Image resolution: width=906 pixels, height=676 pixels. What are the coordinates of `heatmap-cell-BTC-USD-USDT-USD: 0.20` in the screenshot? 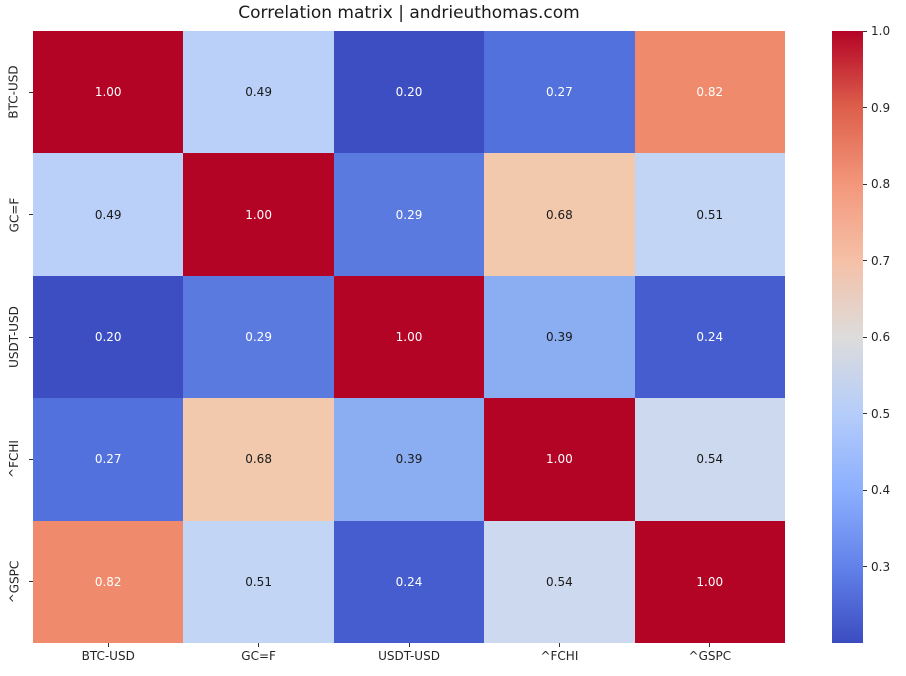 It's located at (409, 92).